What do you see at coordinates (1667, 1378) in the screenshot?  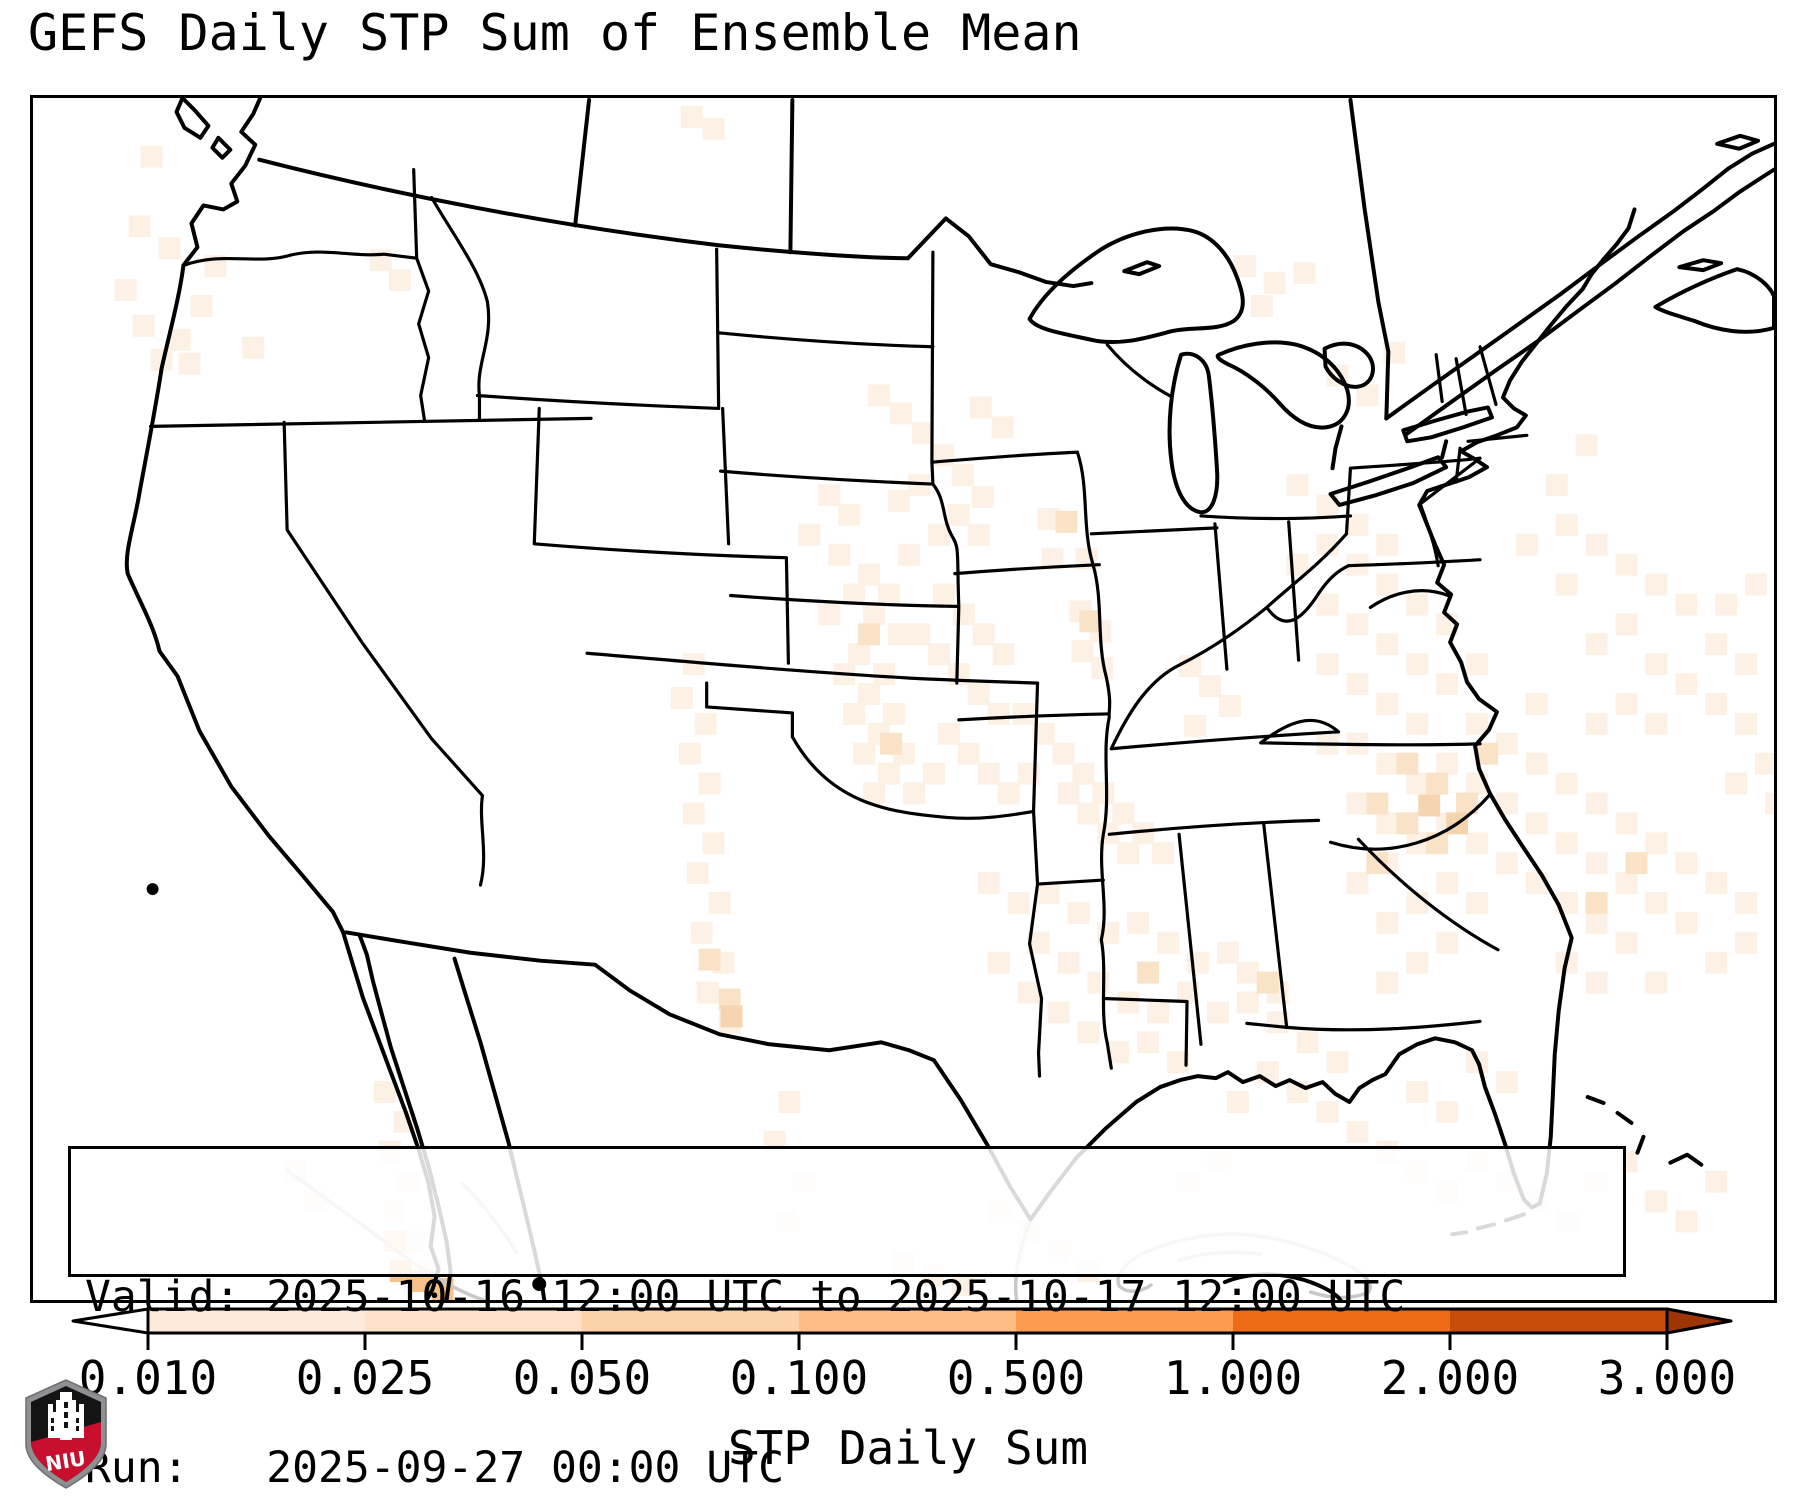 I see `svg-text: 3.000` at bounding box center [1667, 1378].